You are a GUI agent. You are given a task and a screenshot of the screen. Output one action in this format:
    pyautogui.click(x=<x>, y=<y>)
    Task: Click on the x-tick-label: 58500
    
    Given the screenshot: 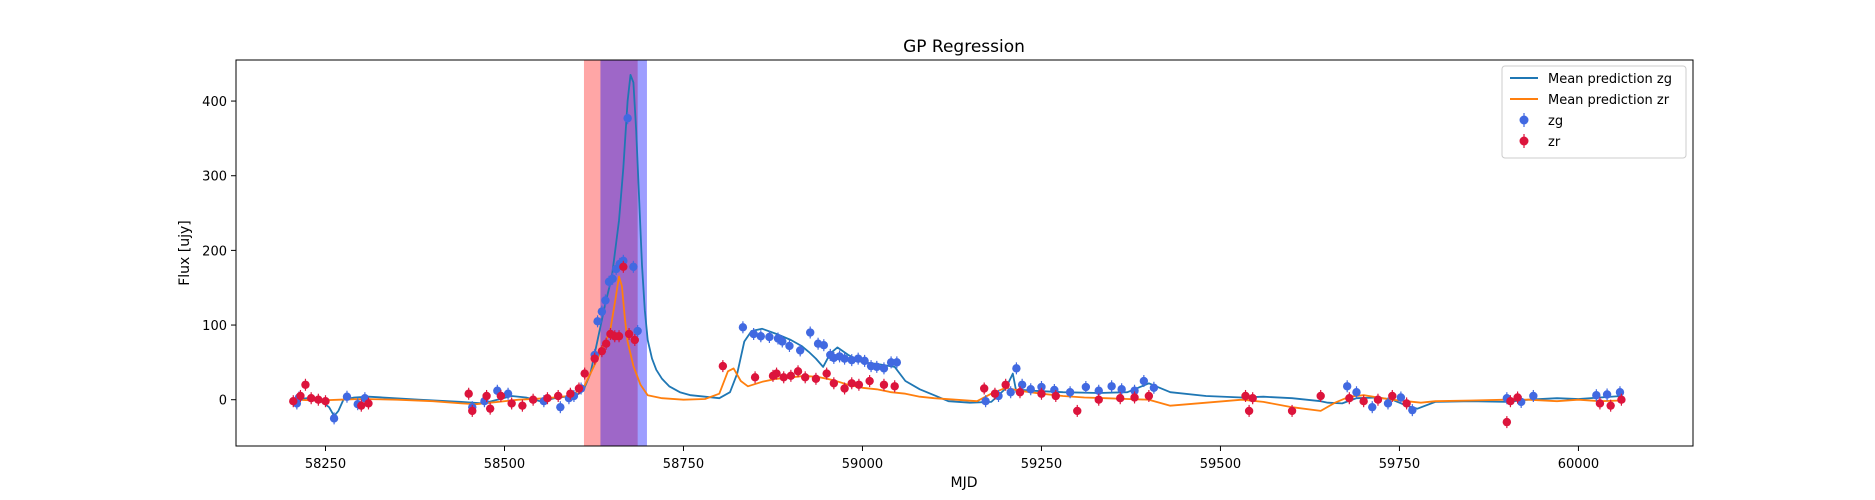 What is the action you would take?
    pyautogui.click(x=504, y=464)
    